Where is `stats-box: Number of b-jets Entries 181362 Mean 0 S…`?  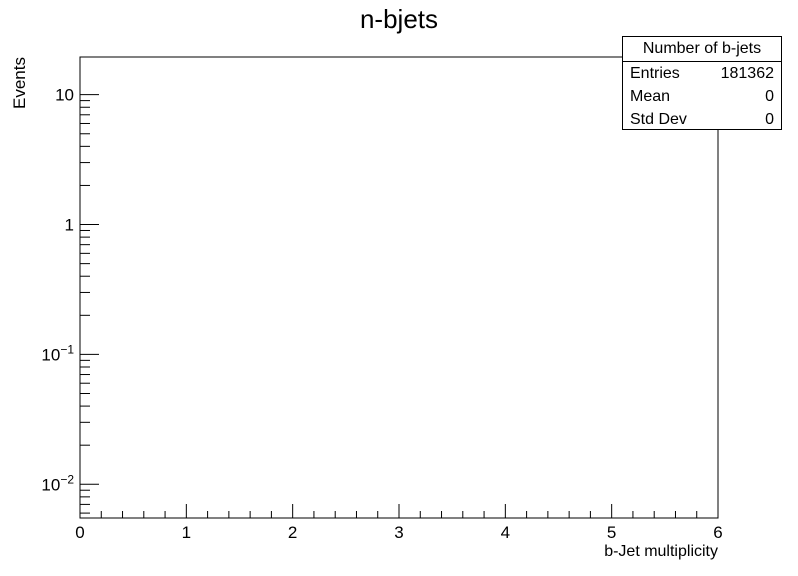
stats-box: Number of b-jets Entries 181362 Mean 0 S… is located at coordinates (702, 83).